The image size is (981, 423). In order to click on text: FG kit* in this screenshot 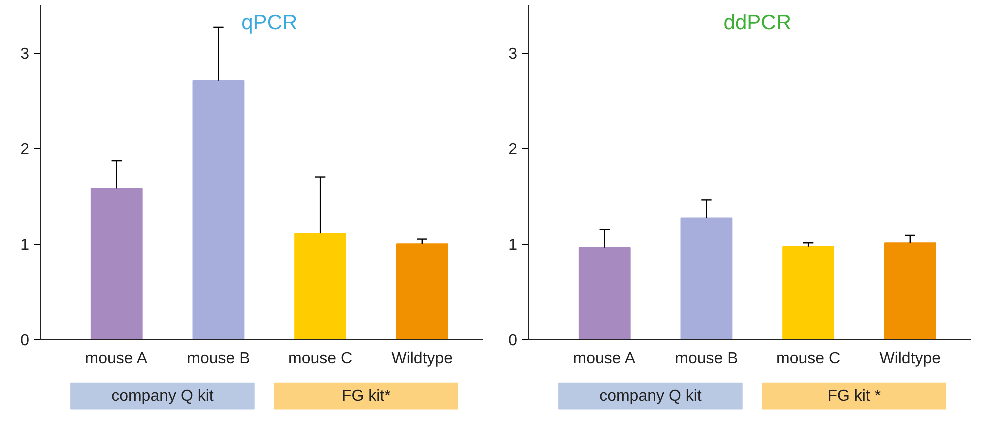, I will do `click(366, 396)`.